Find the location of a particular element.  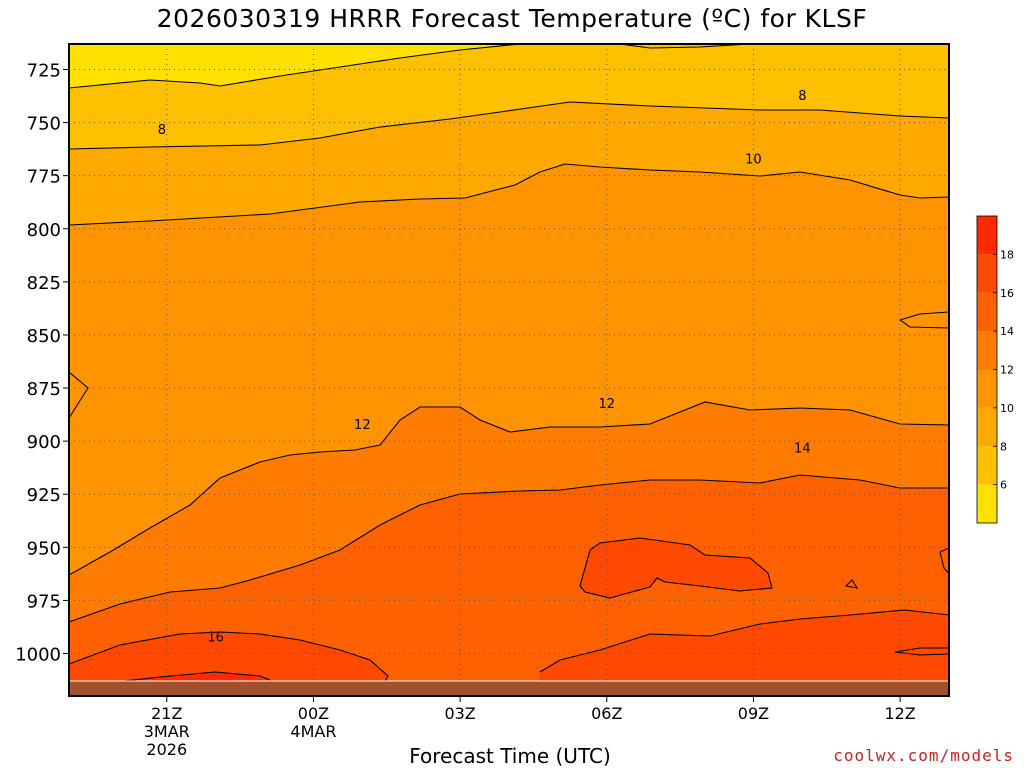

contour-label: 10 is located at coordinates (753, 160).